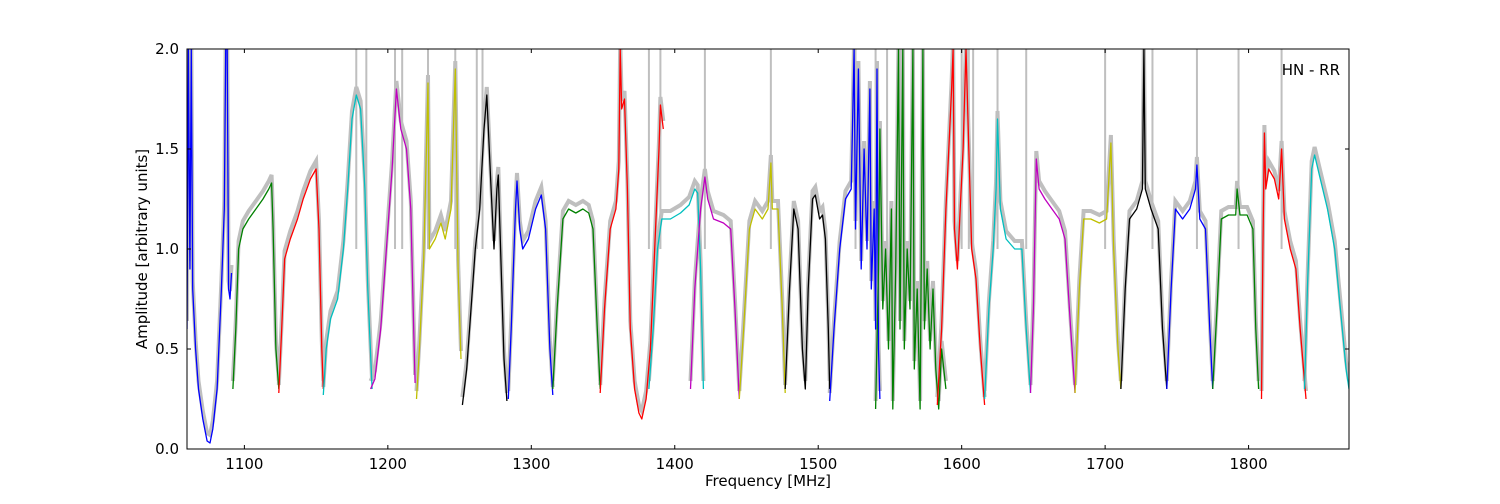  Describe the element at coordinates (1144, 219) in the screenshot. I see `series-line-band21` at that location.